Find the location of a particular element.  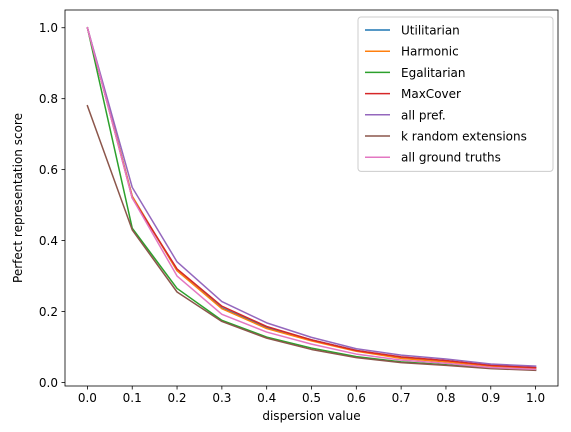

legend-label: MaxCover is located at coordinates (431, 94).